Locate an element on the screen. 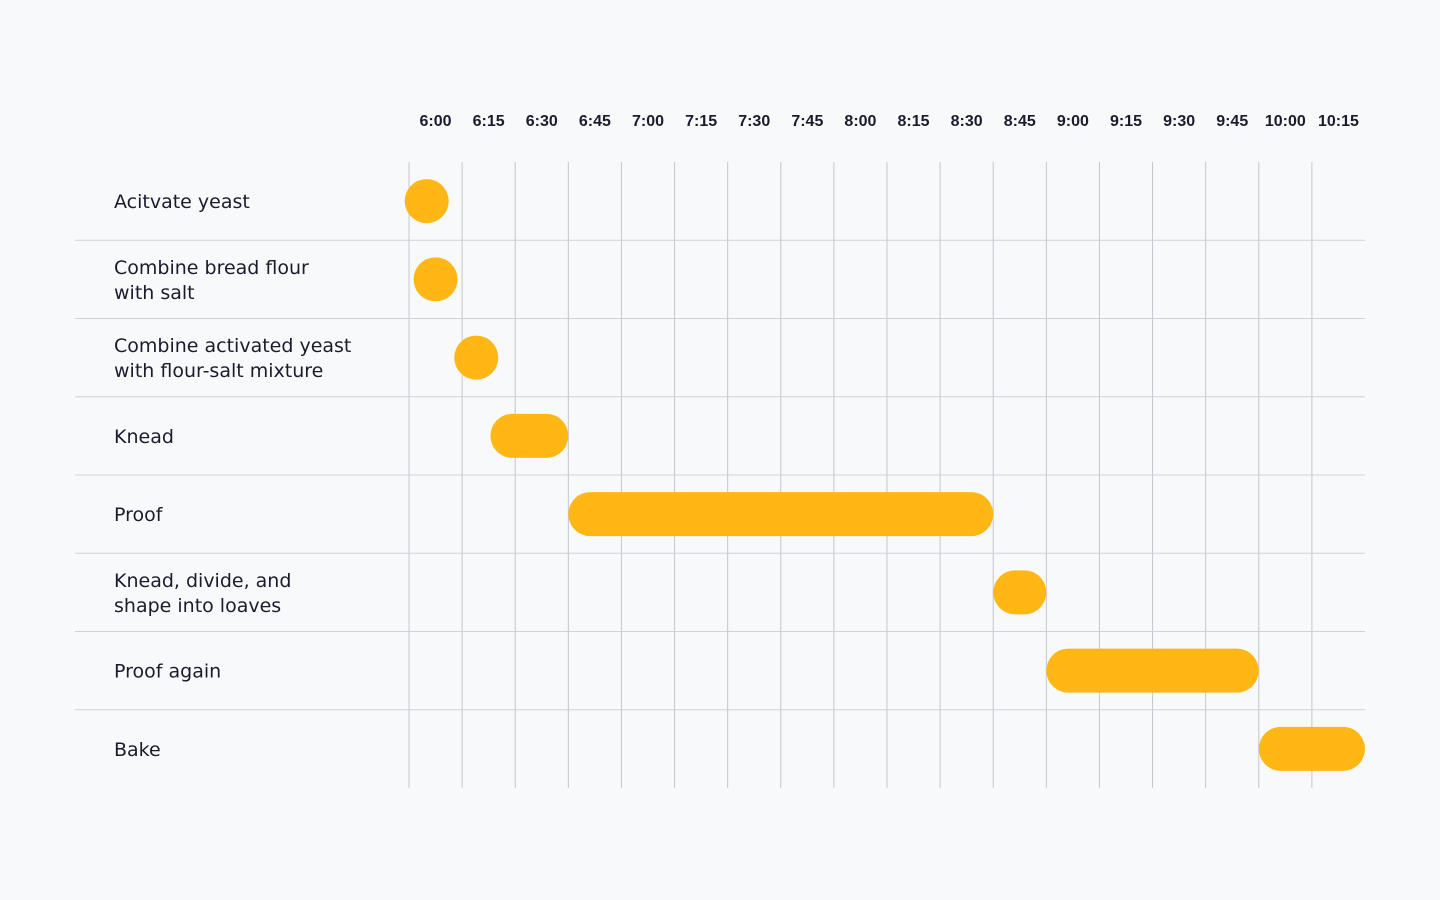  task-label-line: Proof again is located at coordinates (167, 672).